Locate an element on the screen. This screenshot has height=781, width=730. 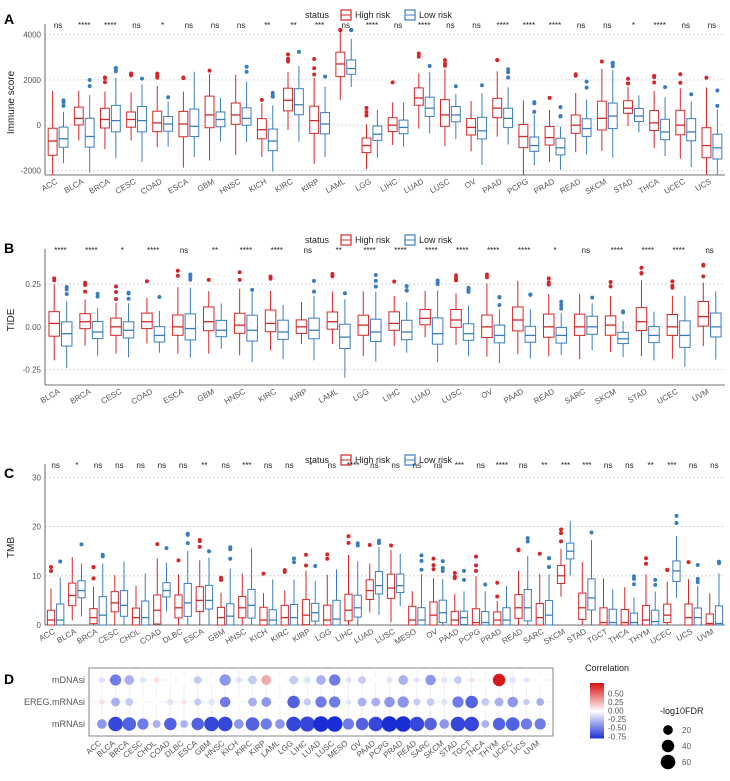
significance-label-BLCA-B: **** is located at coordinates (60, 250).